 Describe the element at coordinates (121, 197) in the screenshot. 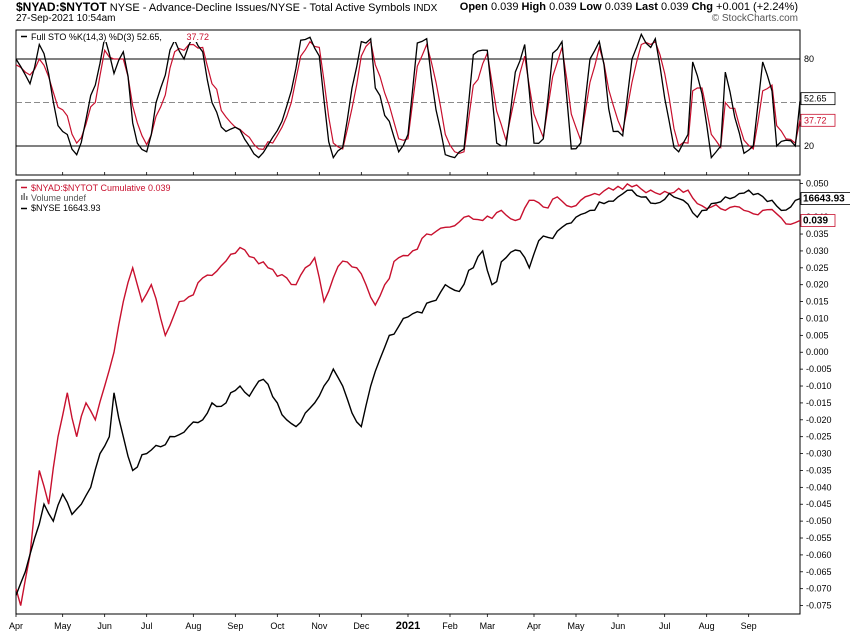

I see `price-legend-bg` at that location.